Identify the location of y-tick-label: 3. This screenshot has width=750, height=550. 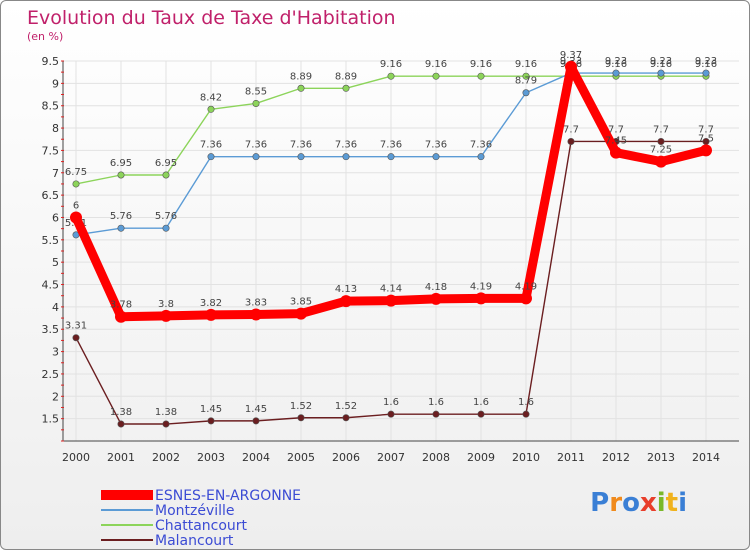
(55, 352).